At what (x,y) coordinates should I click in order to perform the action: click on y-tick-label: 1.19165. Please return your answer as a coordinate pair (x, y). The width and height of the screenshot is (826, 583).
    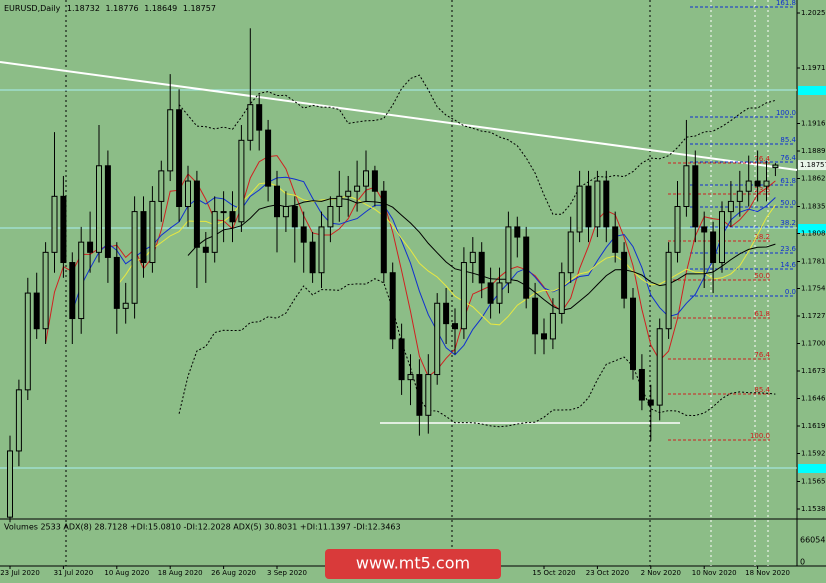
    Looking at the image, I should click on (813, 124).